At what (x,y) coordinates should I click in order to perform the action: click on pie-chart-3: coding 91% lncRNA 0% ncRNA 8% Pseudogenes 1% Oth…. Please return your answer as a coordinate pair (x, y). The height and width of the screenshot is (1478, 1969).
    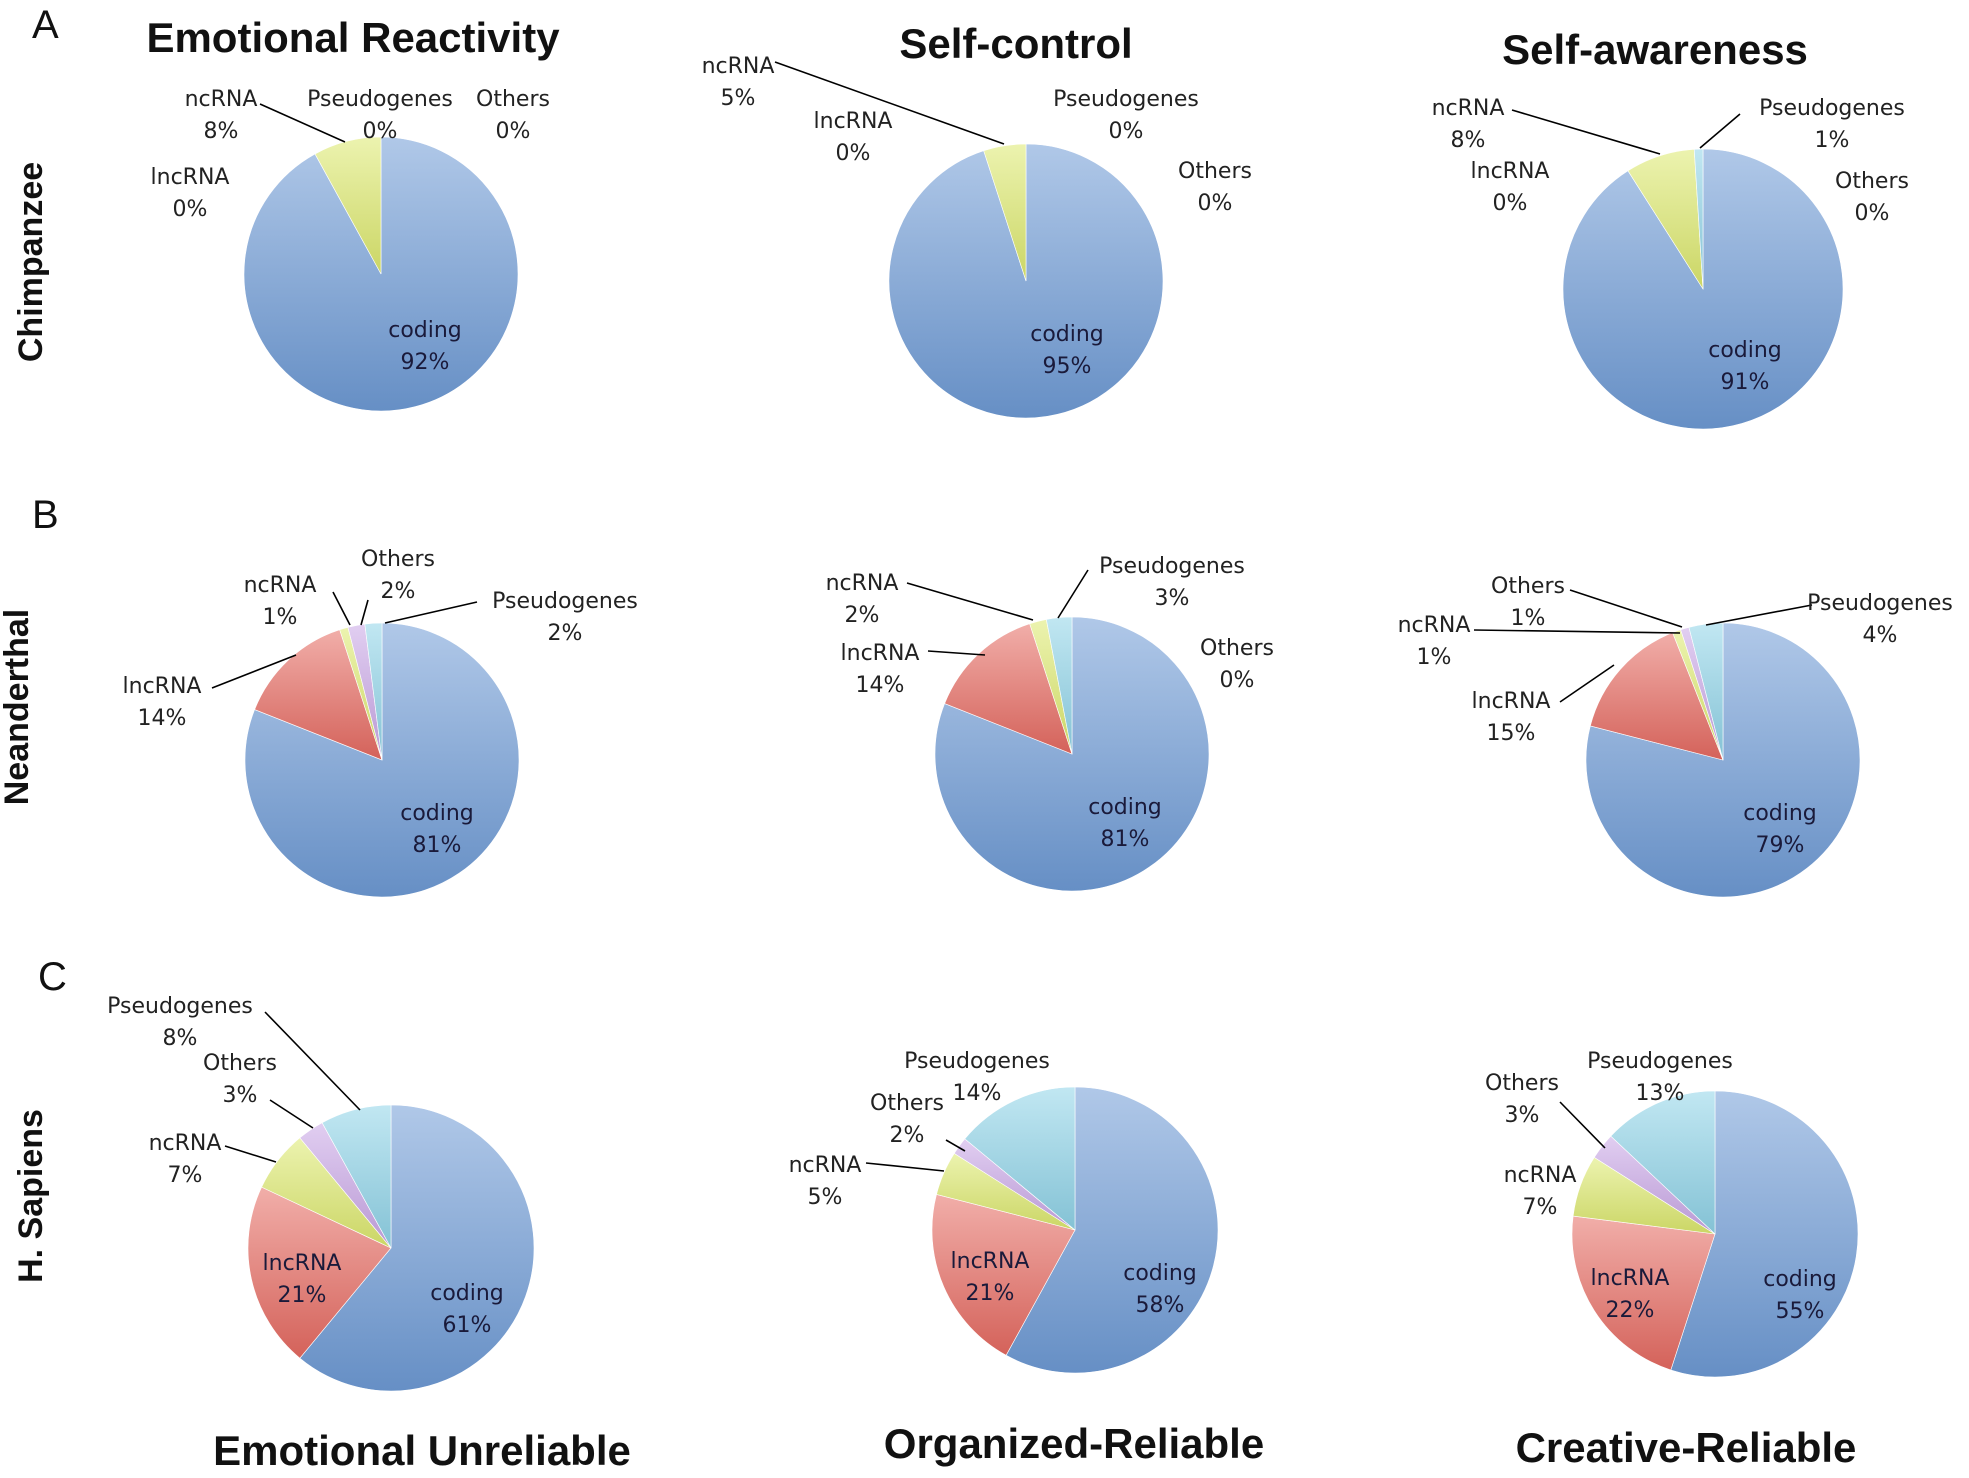
    Looking at the image, I should click on (1670, 263).